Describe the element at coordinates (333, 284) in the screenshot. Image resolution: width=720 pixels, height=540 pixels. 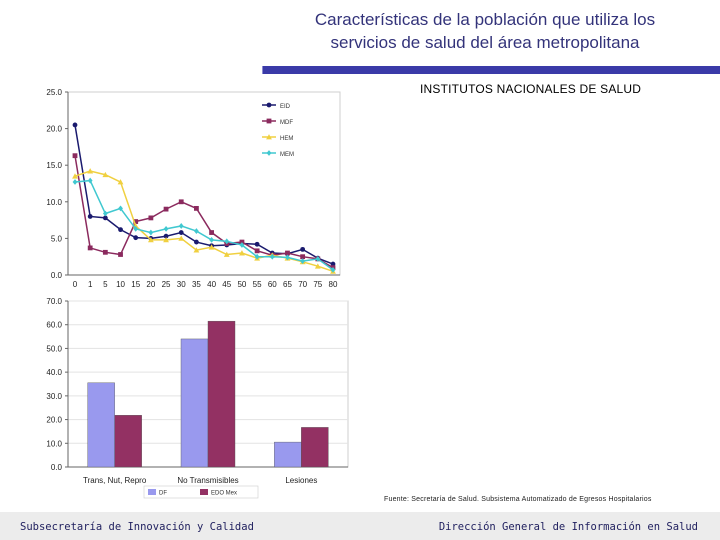
I see `line-x-tick-label: 80` at that location.